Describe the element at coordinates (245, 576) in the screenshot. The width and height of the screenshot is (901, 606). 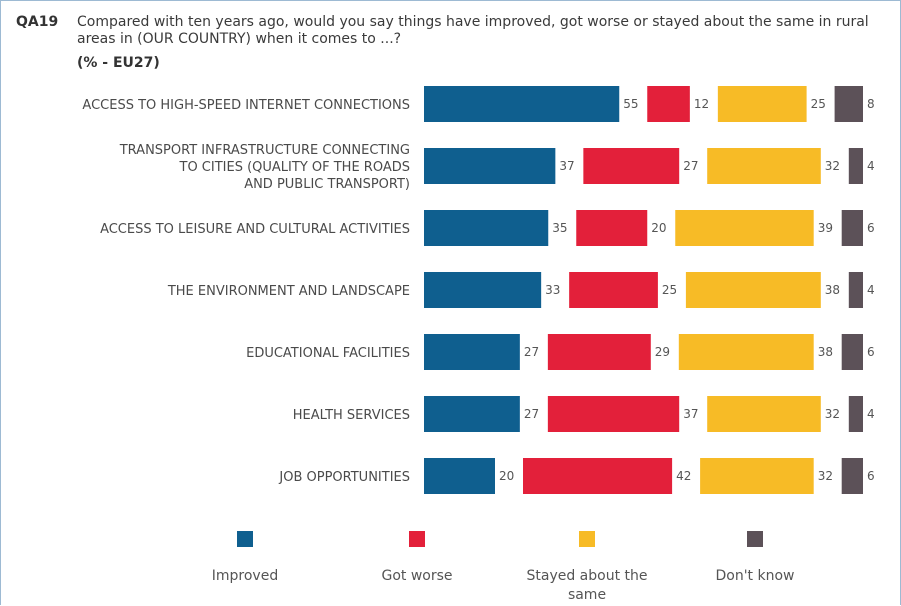
I see `legend-label: Improved` at that location.